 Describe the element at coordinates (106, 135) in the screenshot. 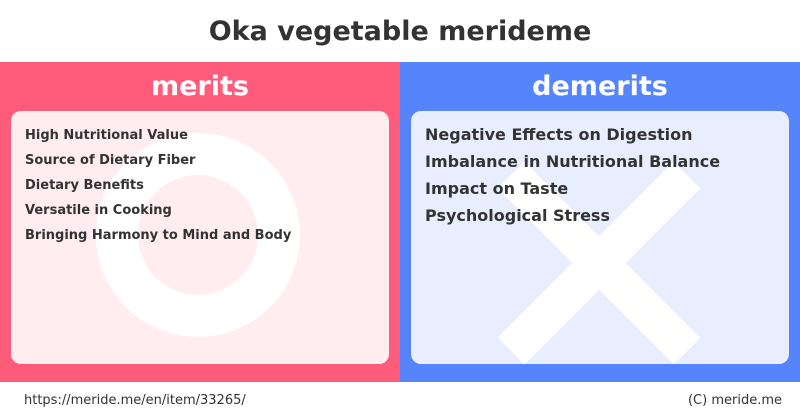

I see `merit-item: High Nutritional Value` at that location.